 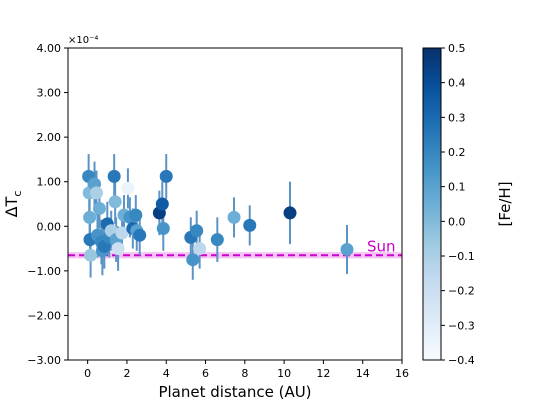 I want to click on y-tick-label: 0.00, so click(x=49, y=226).